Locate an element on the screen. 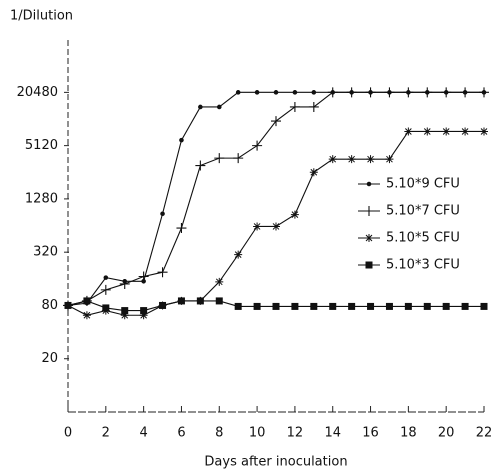 This screenshot has width=503, height=473. x-tick-label: 10 is located at coordinates (257, 433).